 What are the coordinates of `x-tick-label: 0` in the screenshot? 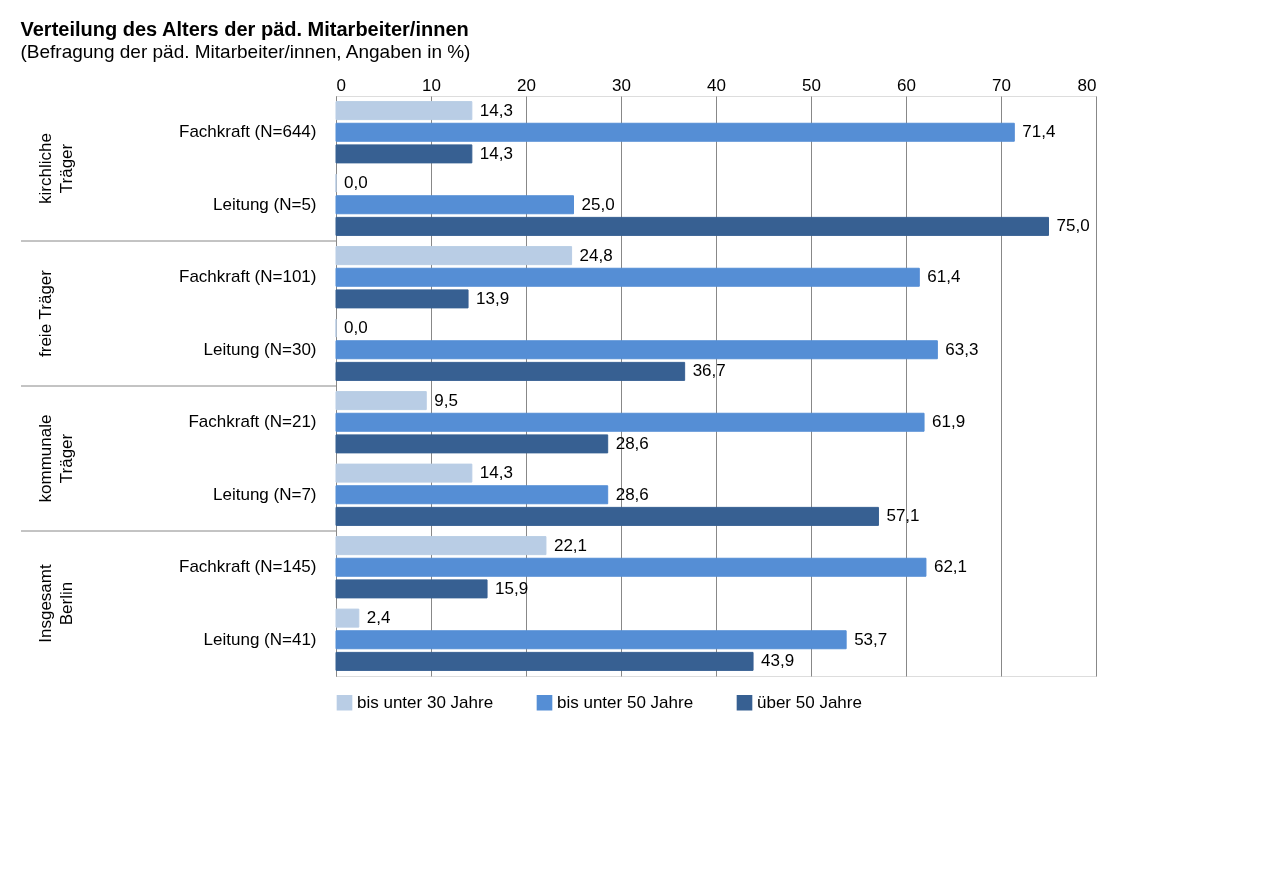 It's located at (341, 85).